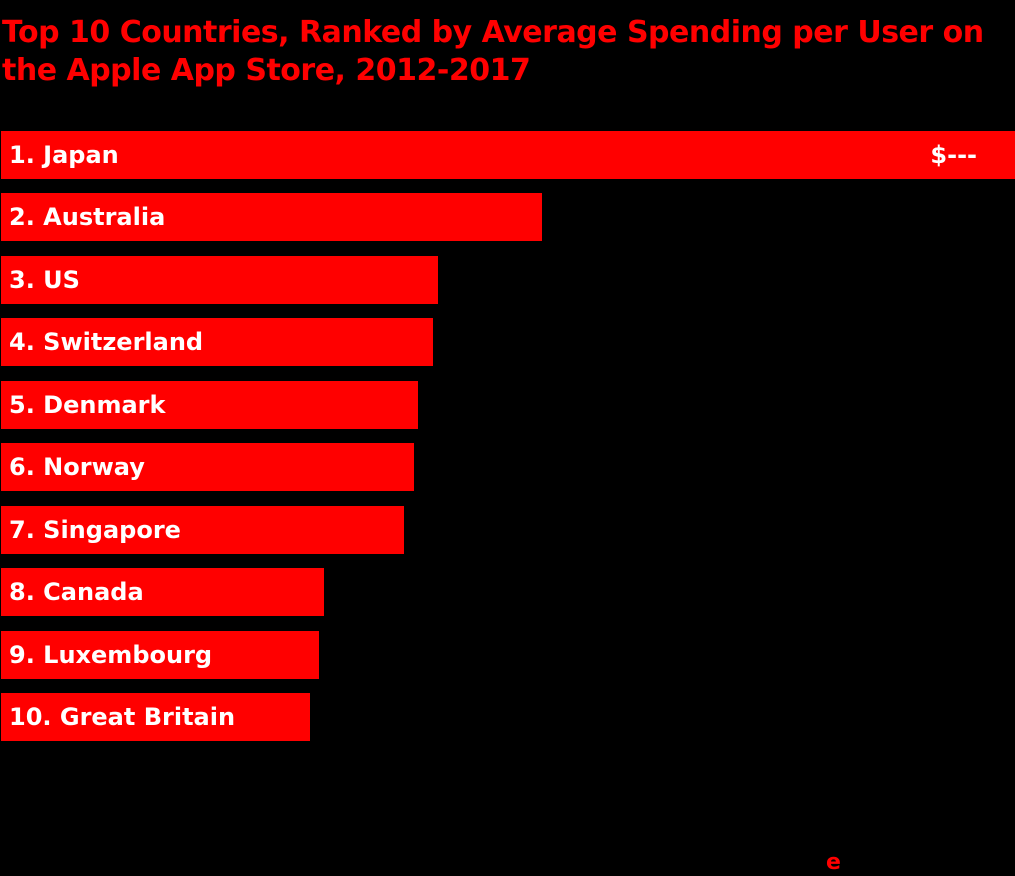  Describe the element at coordinates (209, 405) in the screenshot. I see `bar-denmark: 5. Denmark` at that location.